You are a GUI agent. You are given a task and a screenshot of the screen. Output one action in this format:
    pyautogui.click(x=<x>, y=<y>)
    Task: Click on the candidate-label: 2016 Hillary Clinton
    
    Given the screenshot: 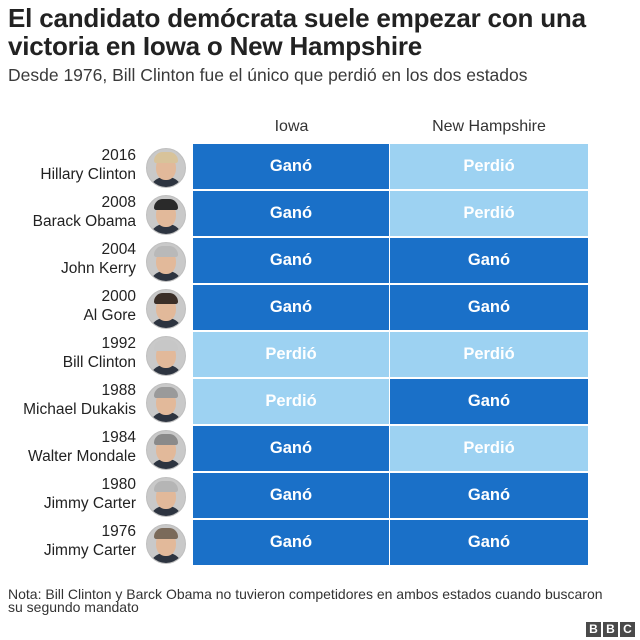 What is the action you would take?
    pyautogui.click(x=68, y=165)
    